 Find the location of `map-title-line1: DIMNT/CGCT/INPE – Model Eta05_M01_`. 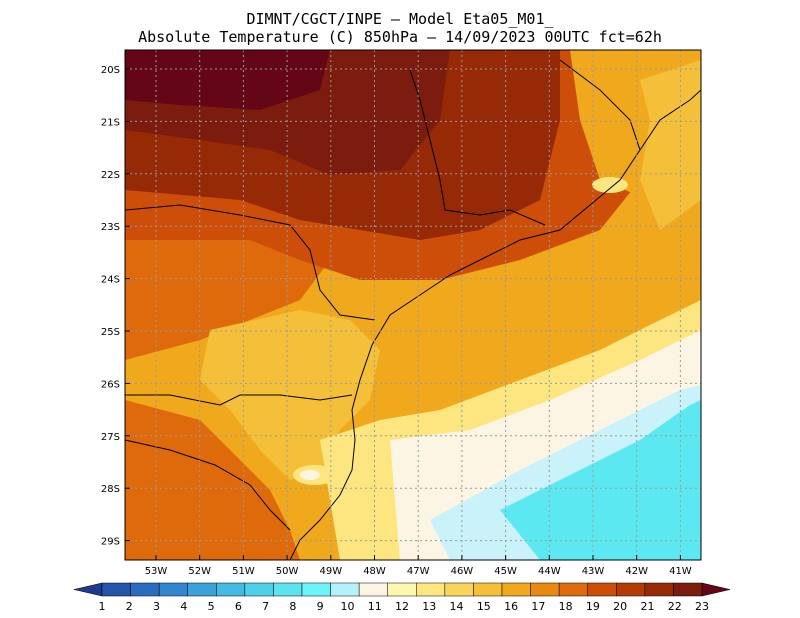

map-title-line1: DIMNT/CGCT/INPE – Model Eta05_M01_ is located at coordinates (400, 19).